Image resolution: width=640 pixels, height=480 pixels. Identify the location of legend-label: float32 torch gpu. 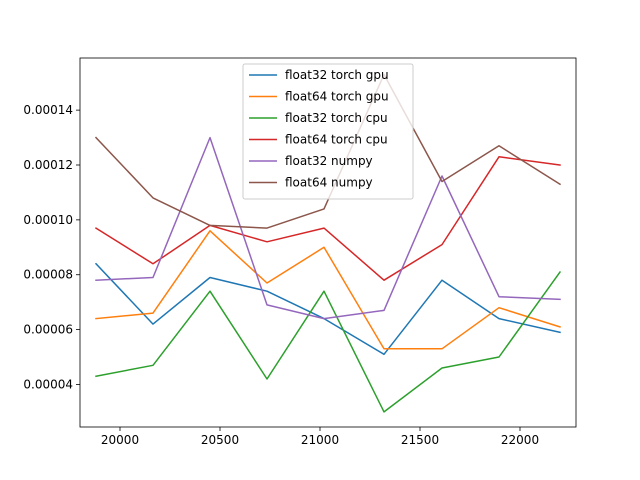
(337, 75).